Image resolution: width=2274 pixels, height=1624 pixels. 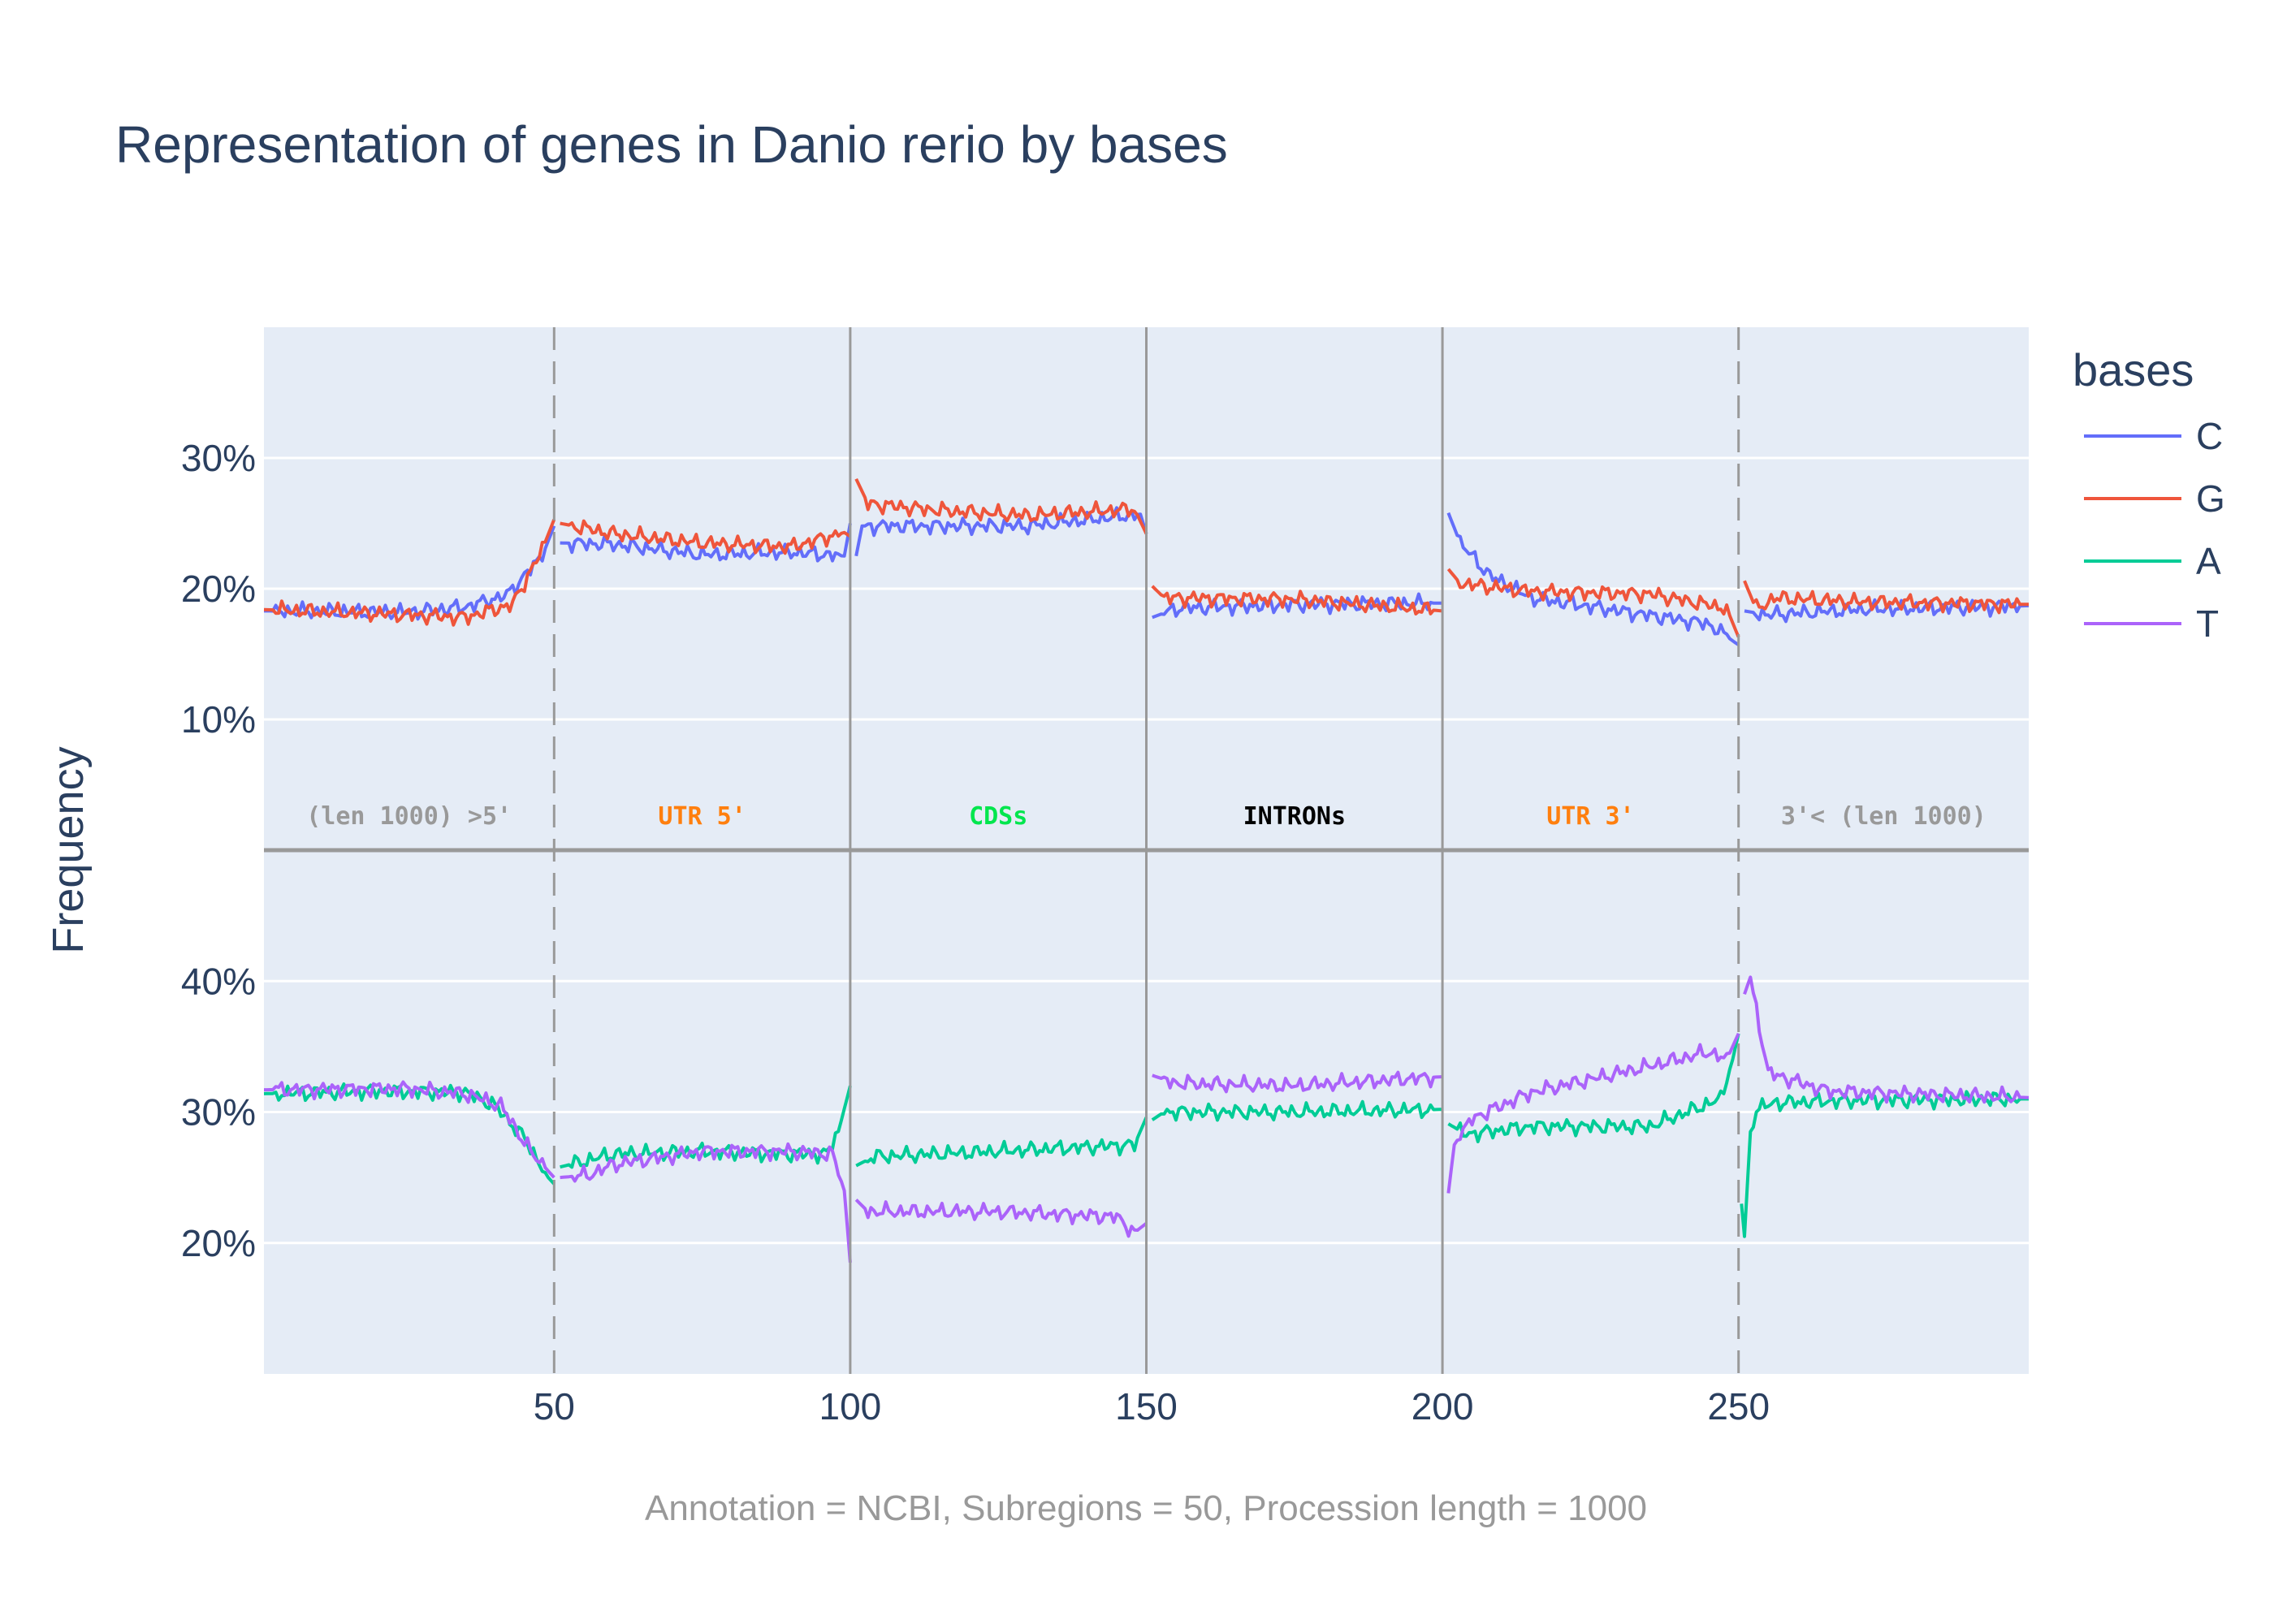 I want to click on region-label: (len 1000) >5', so click(x=409, y=817).